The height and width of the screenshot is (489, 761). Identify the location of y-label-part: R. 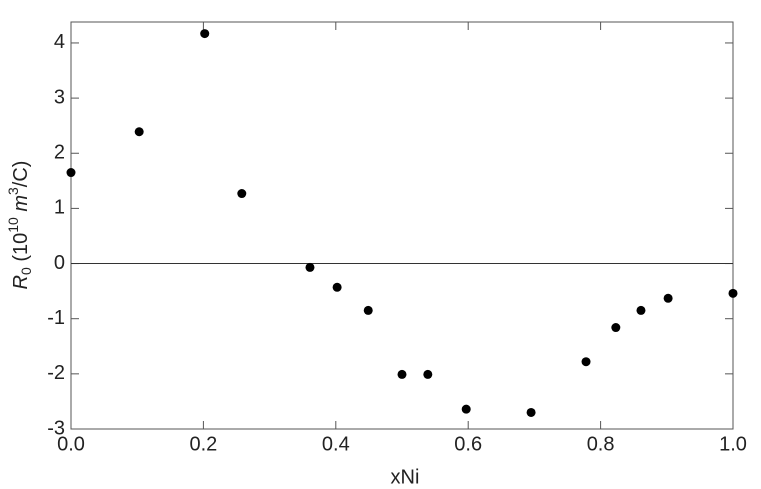
(21, 282).